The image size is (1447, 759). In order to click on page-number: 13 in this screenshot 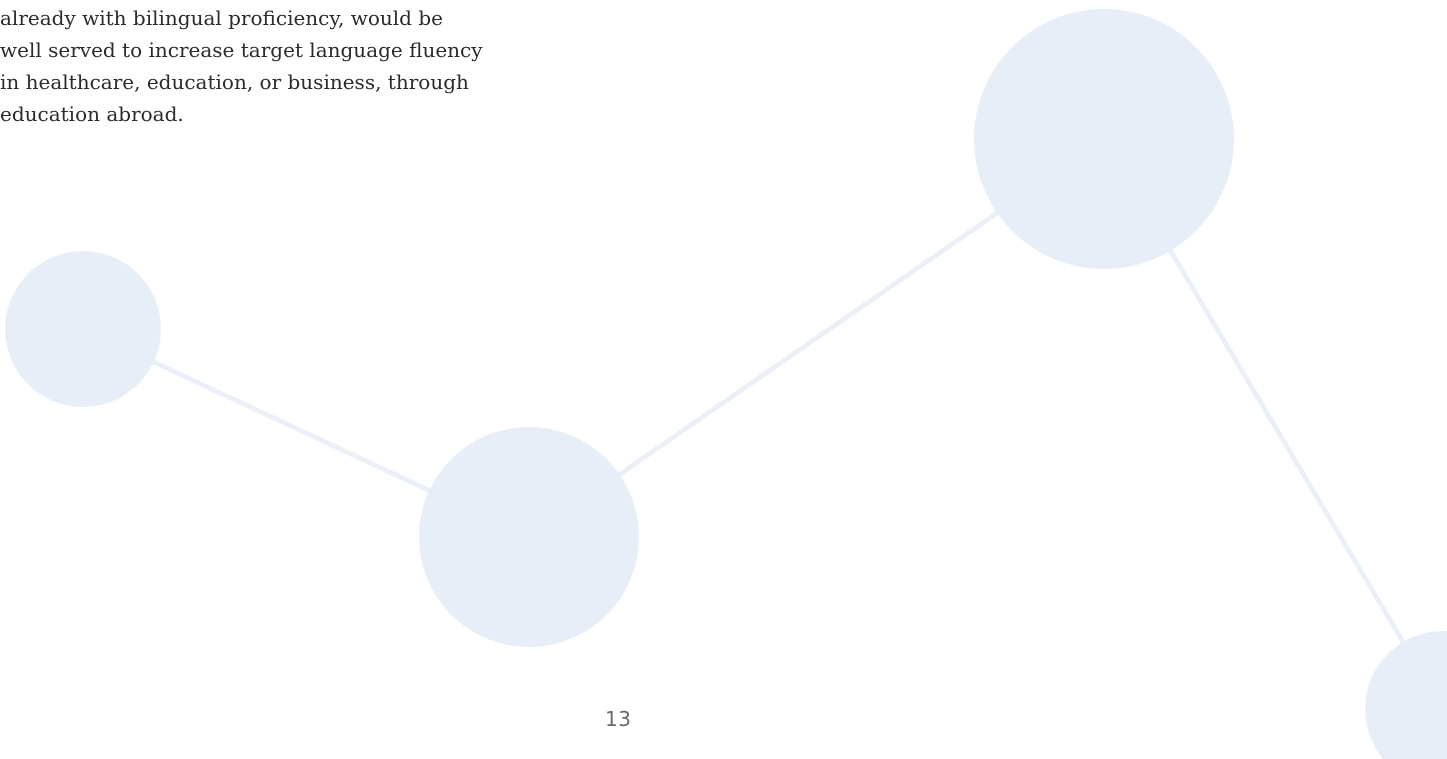, I will do `click(618, 719)`.